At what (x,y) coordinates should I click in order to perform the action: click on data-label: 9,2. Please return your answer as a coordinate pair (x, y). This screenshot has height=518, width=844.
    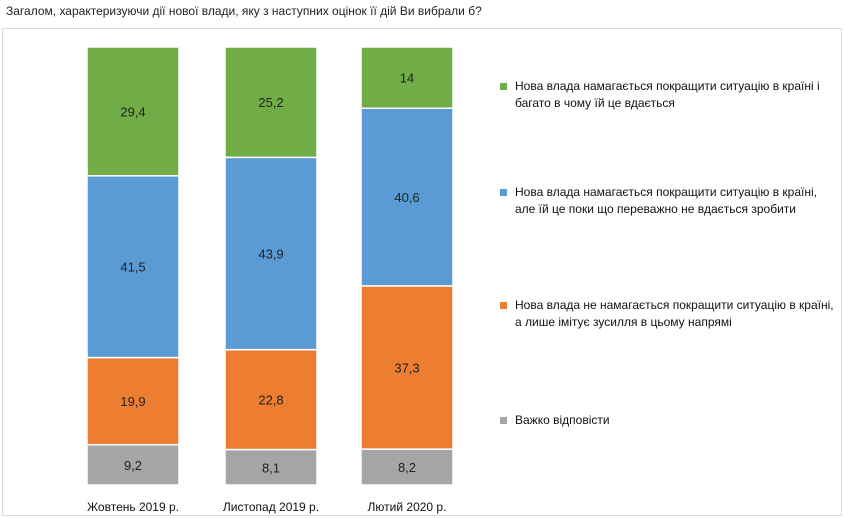
    Looking at the image, I should click on (133, 465).